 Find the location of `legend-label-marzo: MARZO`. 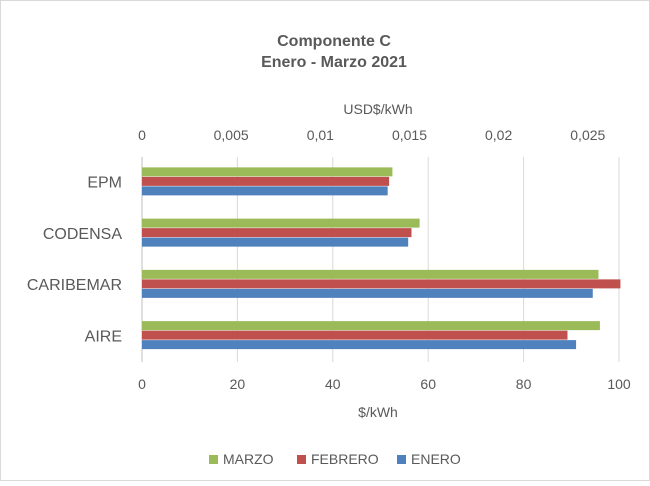

legend-label-marzo: MARZO is located at coordinates (248, 459).